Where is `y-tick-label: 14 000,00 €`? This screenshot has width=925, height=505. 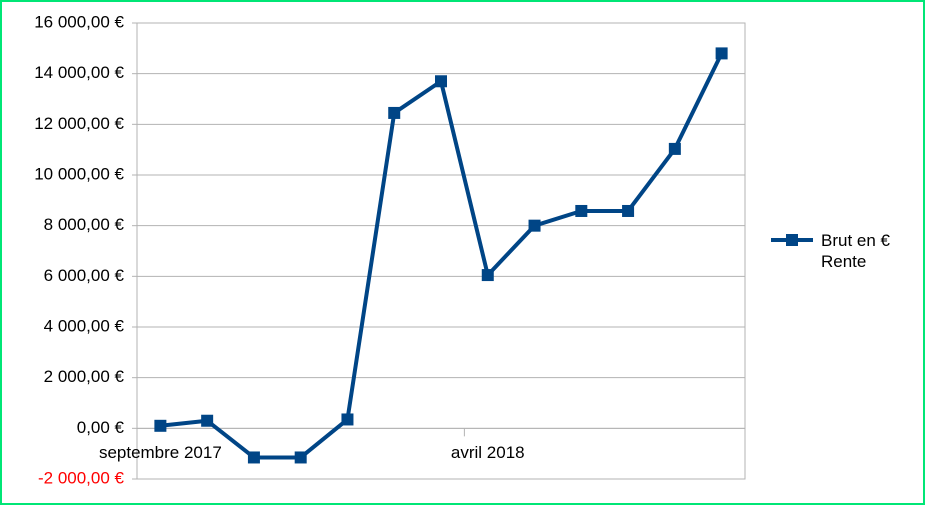 y-tick-label: 14 000,00 € is located at coordinates (79, 72).